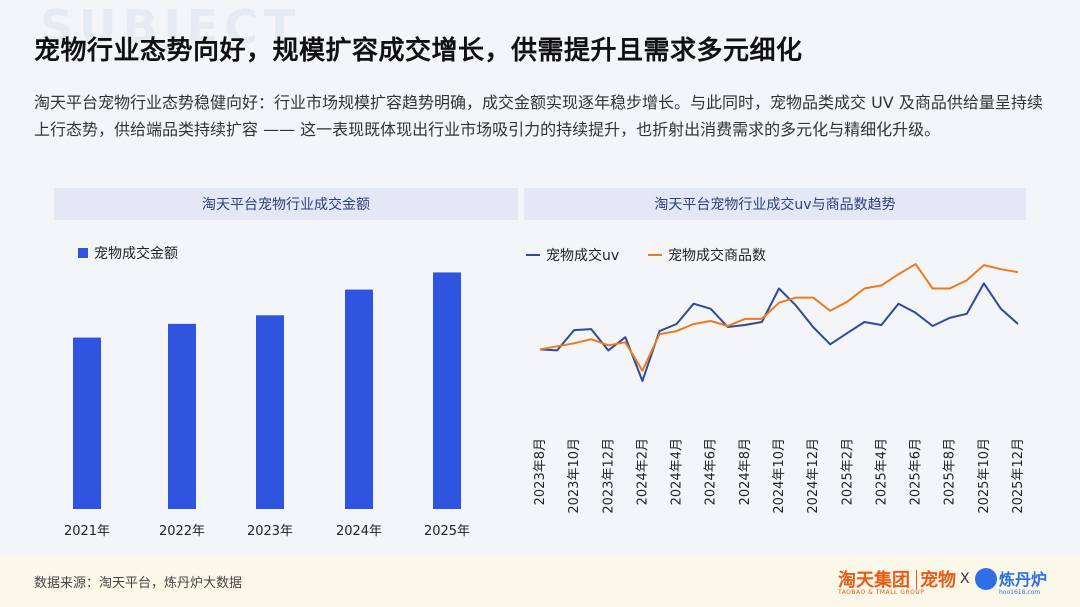  I want to click on pet-logo: 宠物, so click(938, 580).